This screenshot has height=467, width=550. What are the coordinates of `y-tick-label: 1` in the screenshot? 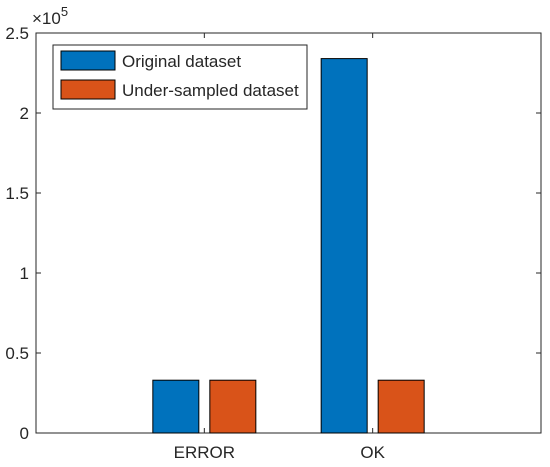 It's located at (24, 273).